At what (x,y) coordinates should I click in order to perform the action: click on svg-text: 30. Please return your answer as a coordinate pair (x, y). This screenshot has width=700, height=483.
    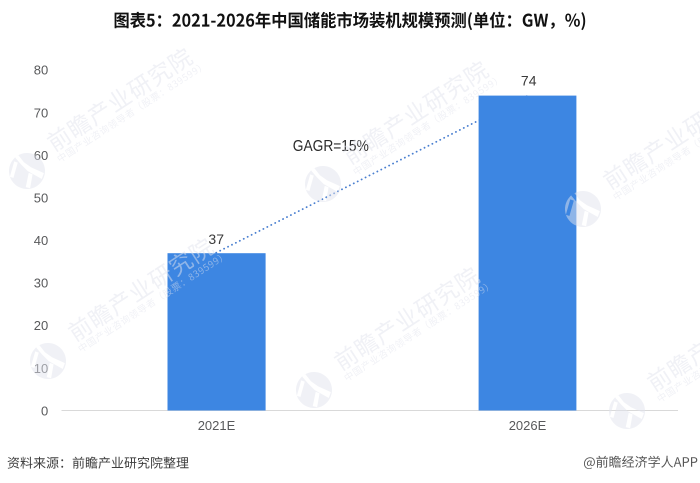
    Looking at the image, I should click on (41, 283).